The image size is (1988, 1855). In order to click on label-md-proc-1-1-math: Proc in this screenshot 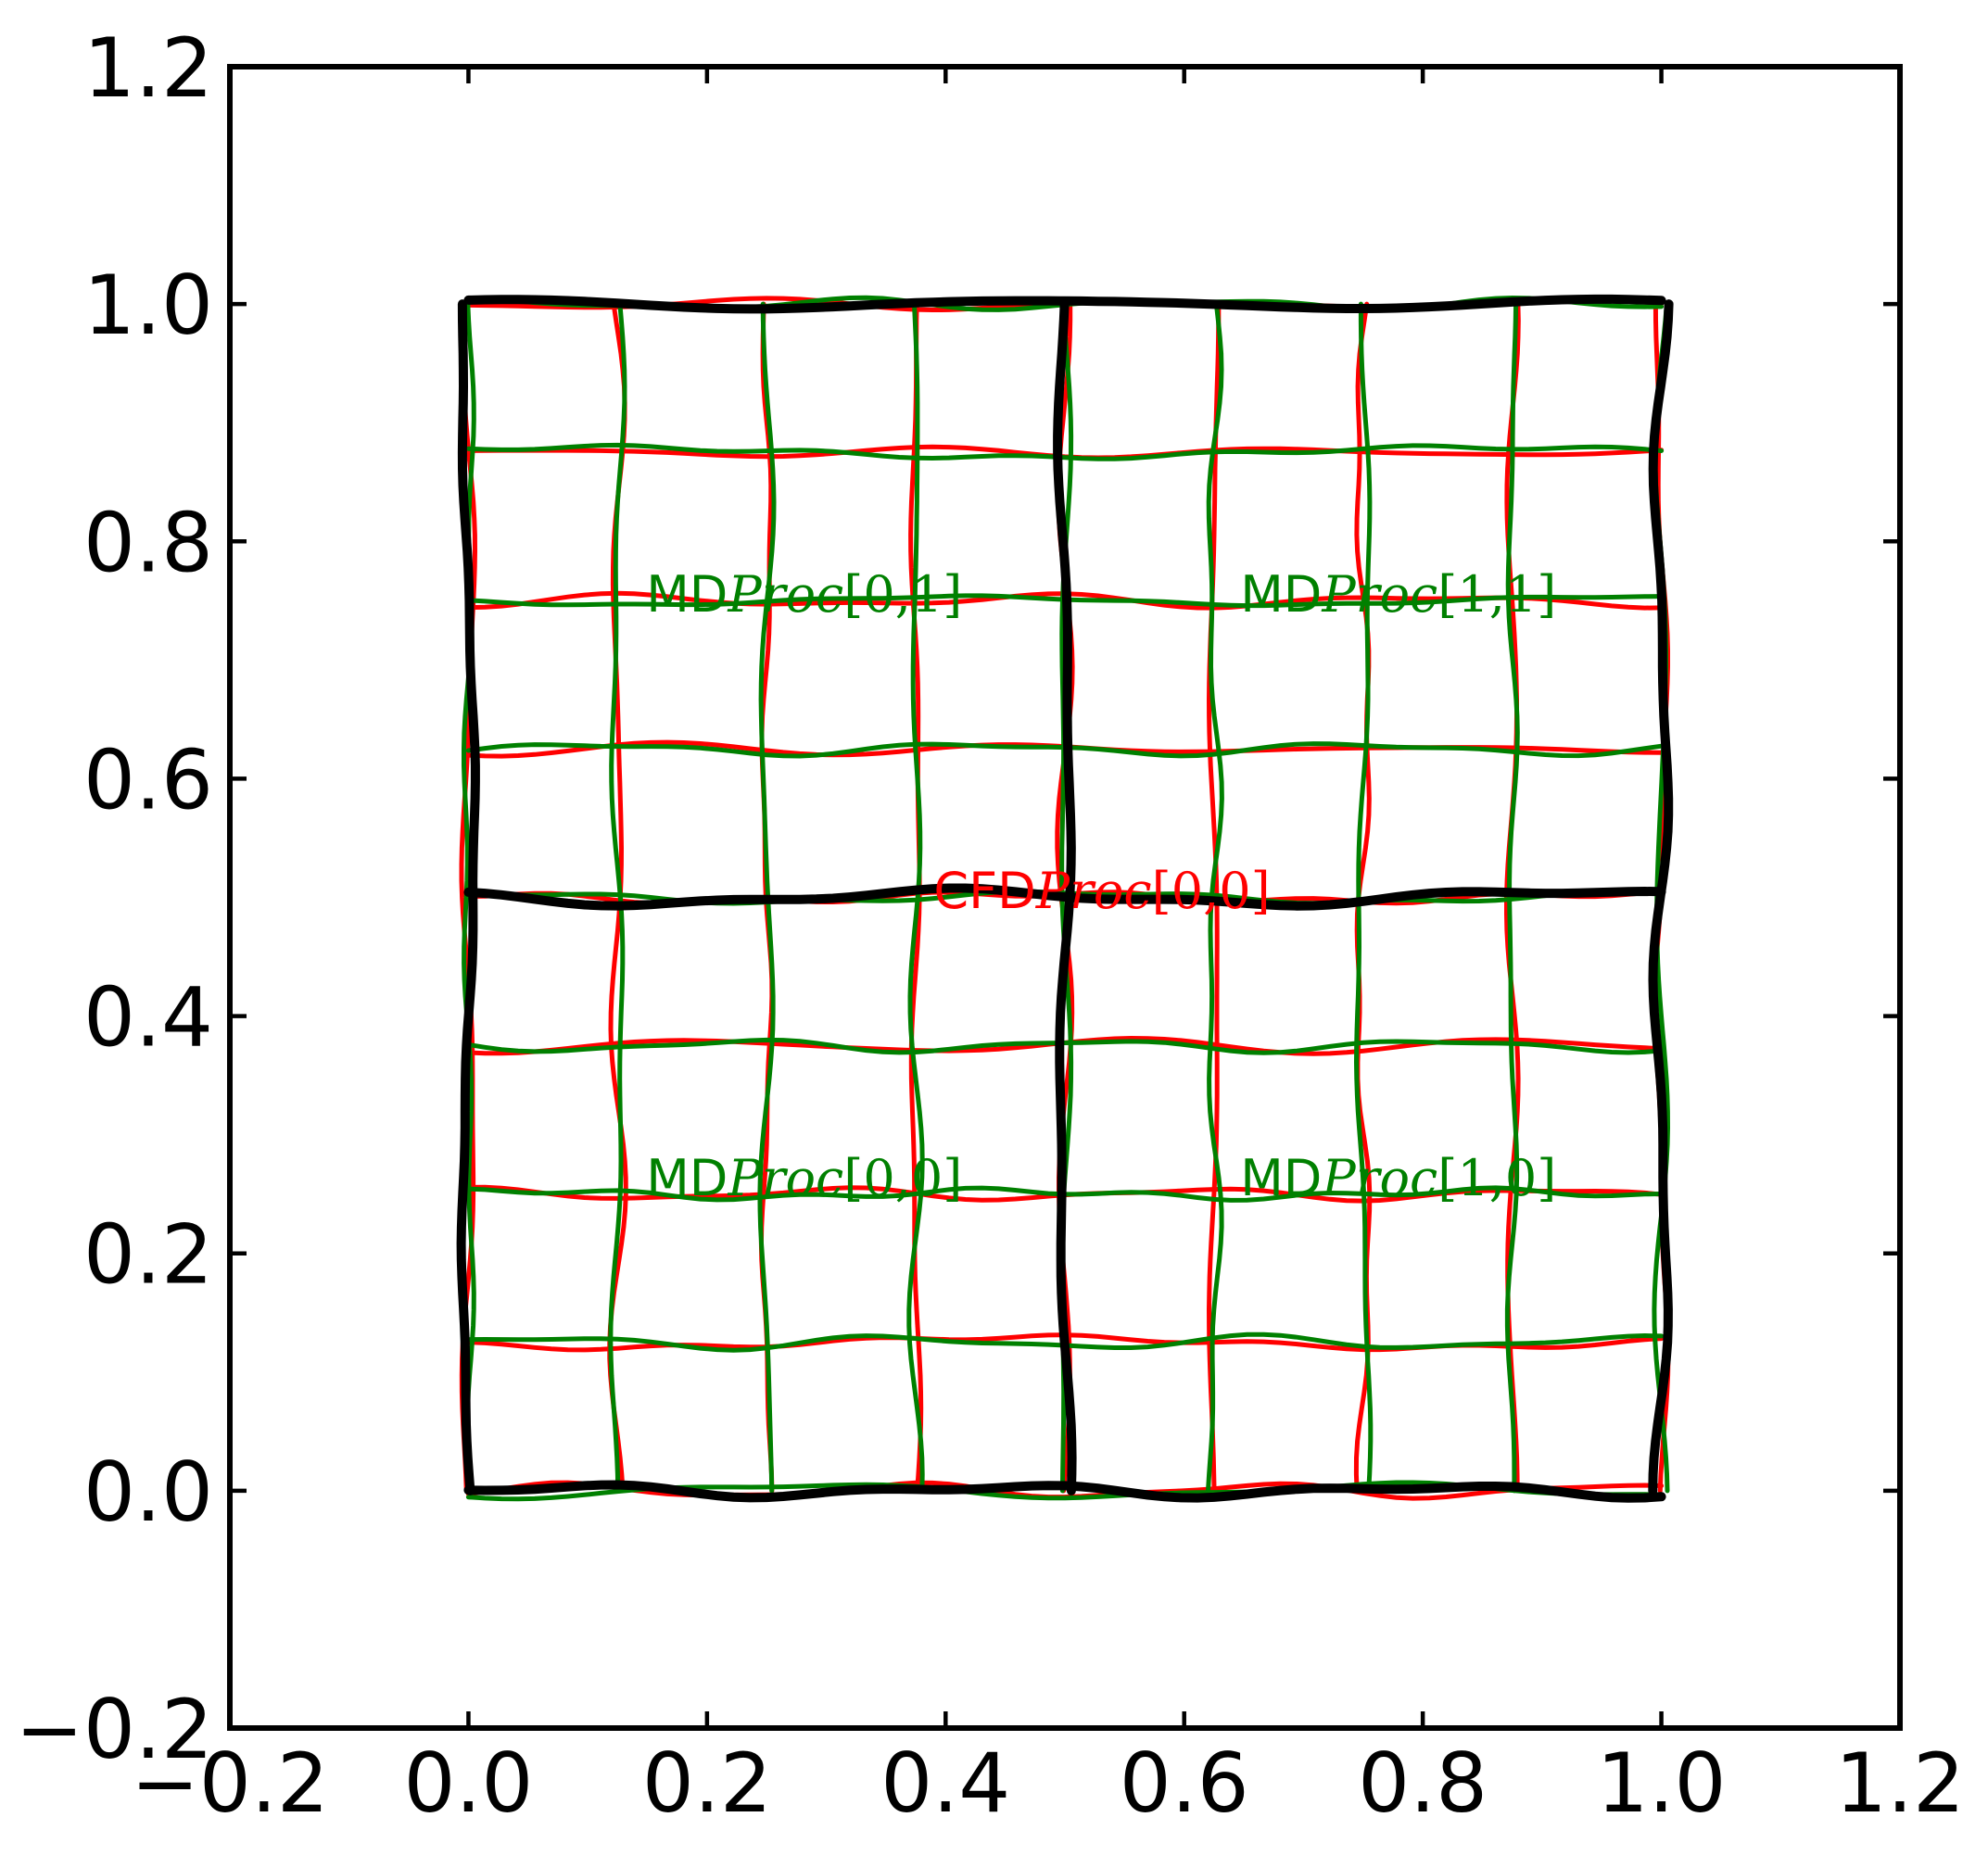, I will do `click(1379, 594)`.